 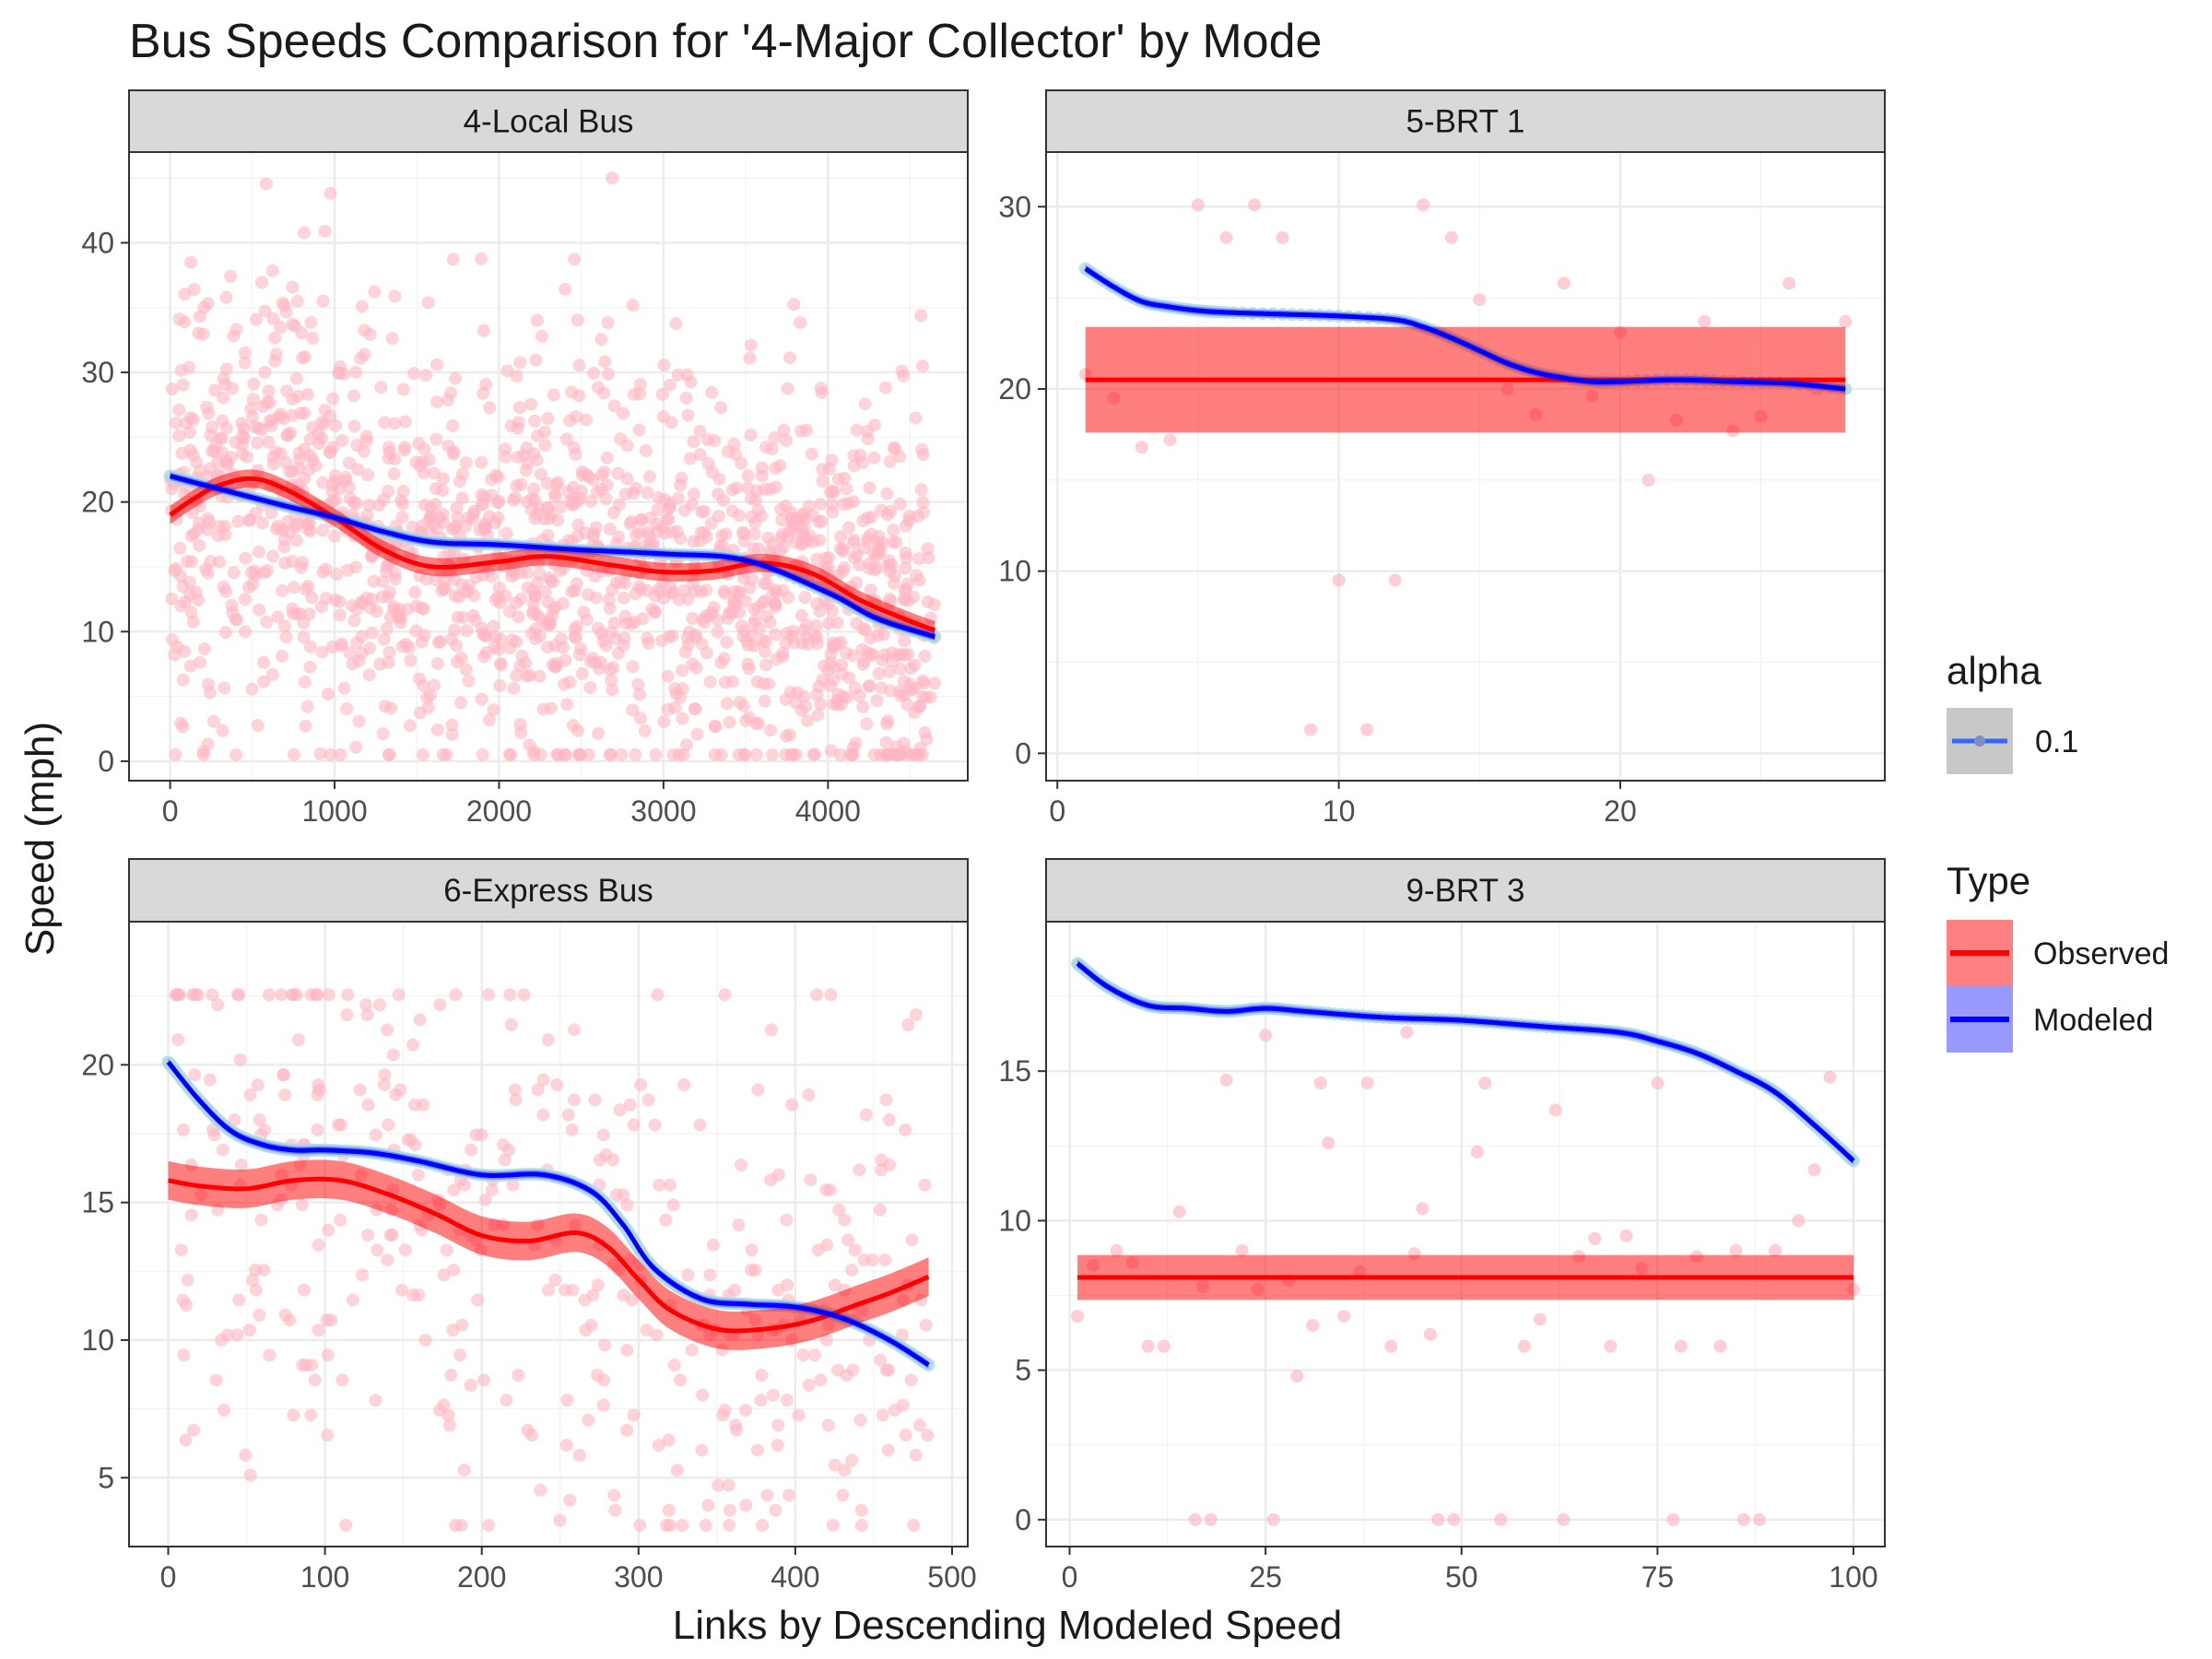 What do you see at coordinates (499, 811) in the screenshot?
I see `x-tick-label: 2000` at bounding box center [499, 811].